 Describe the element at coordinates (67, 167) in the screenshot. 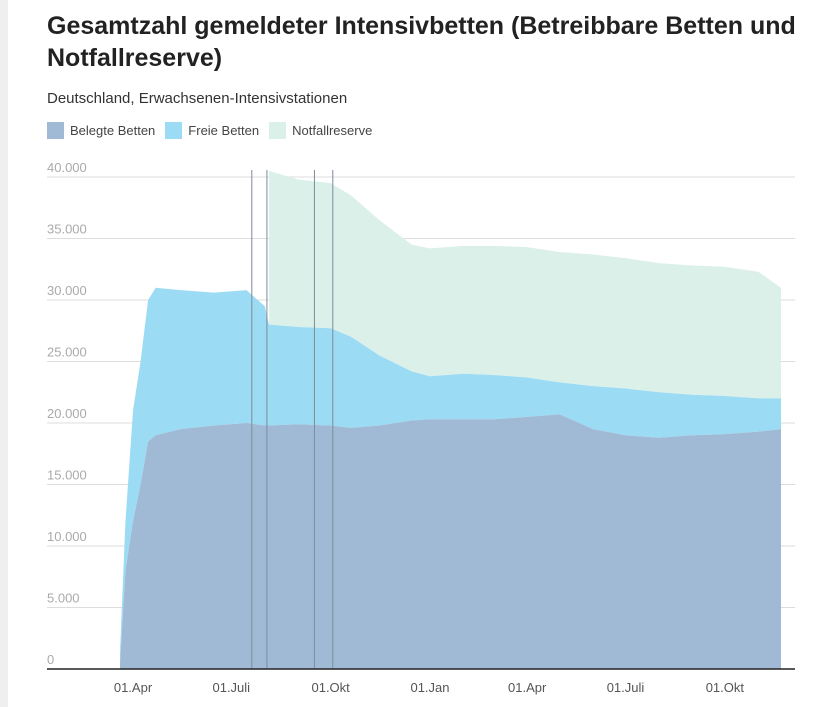

I see `y-tick-label: 40.000` at that location.